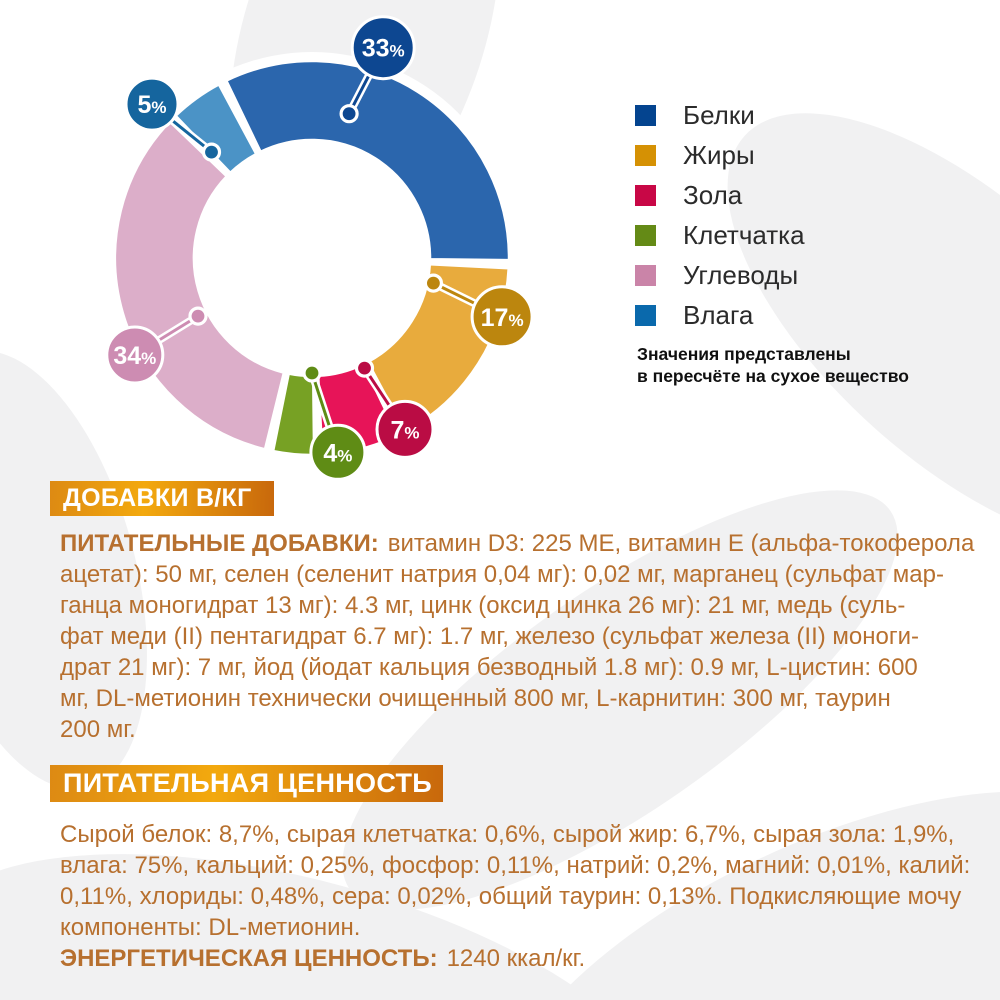  I want to click on section-header-nutrition-label: ПИТАТЕЛЬНАЯ ЦЕННОСТЬ, so click(247, 783).